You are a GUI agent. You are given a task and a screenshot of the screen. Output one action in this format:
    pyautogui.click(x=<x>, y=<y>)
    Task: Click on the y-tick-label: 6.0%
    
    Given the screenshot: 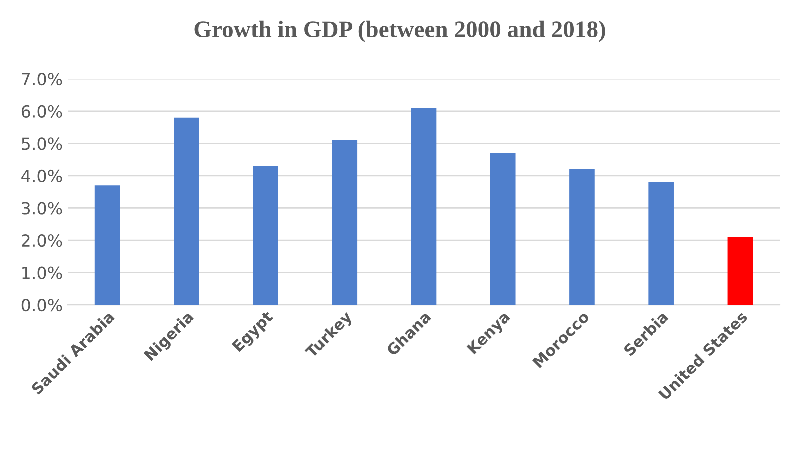 What is the action you would take?
    pyautogui.click(x=42, y=111)
    